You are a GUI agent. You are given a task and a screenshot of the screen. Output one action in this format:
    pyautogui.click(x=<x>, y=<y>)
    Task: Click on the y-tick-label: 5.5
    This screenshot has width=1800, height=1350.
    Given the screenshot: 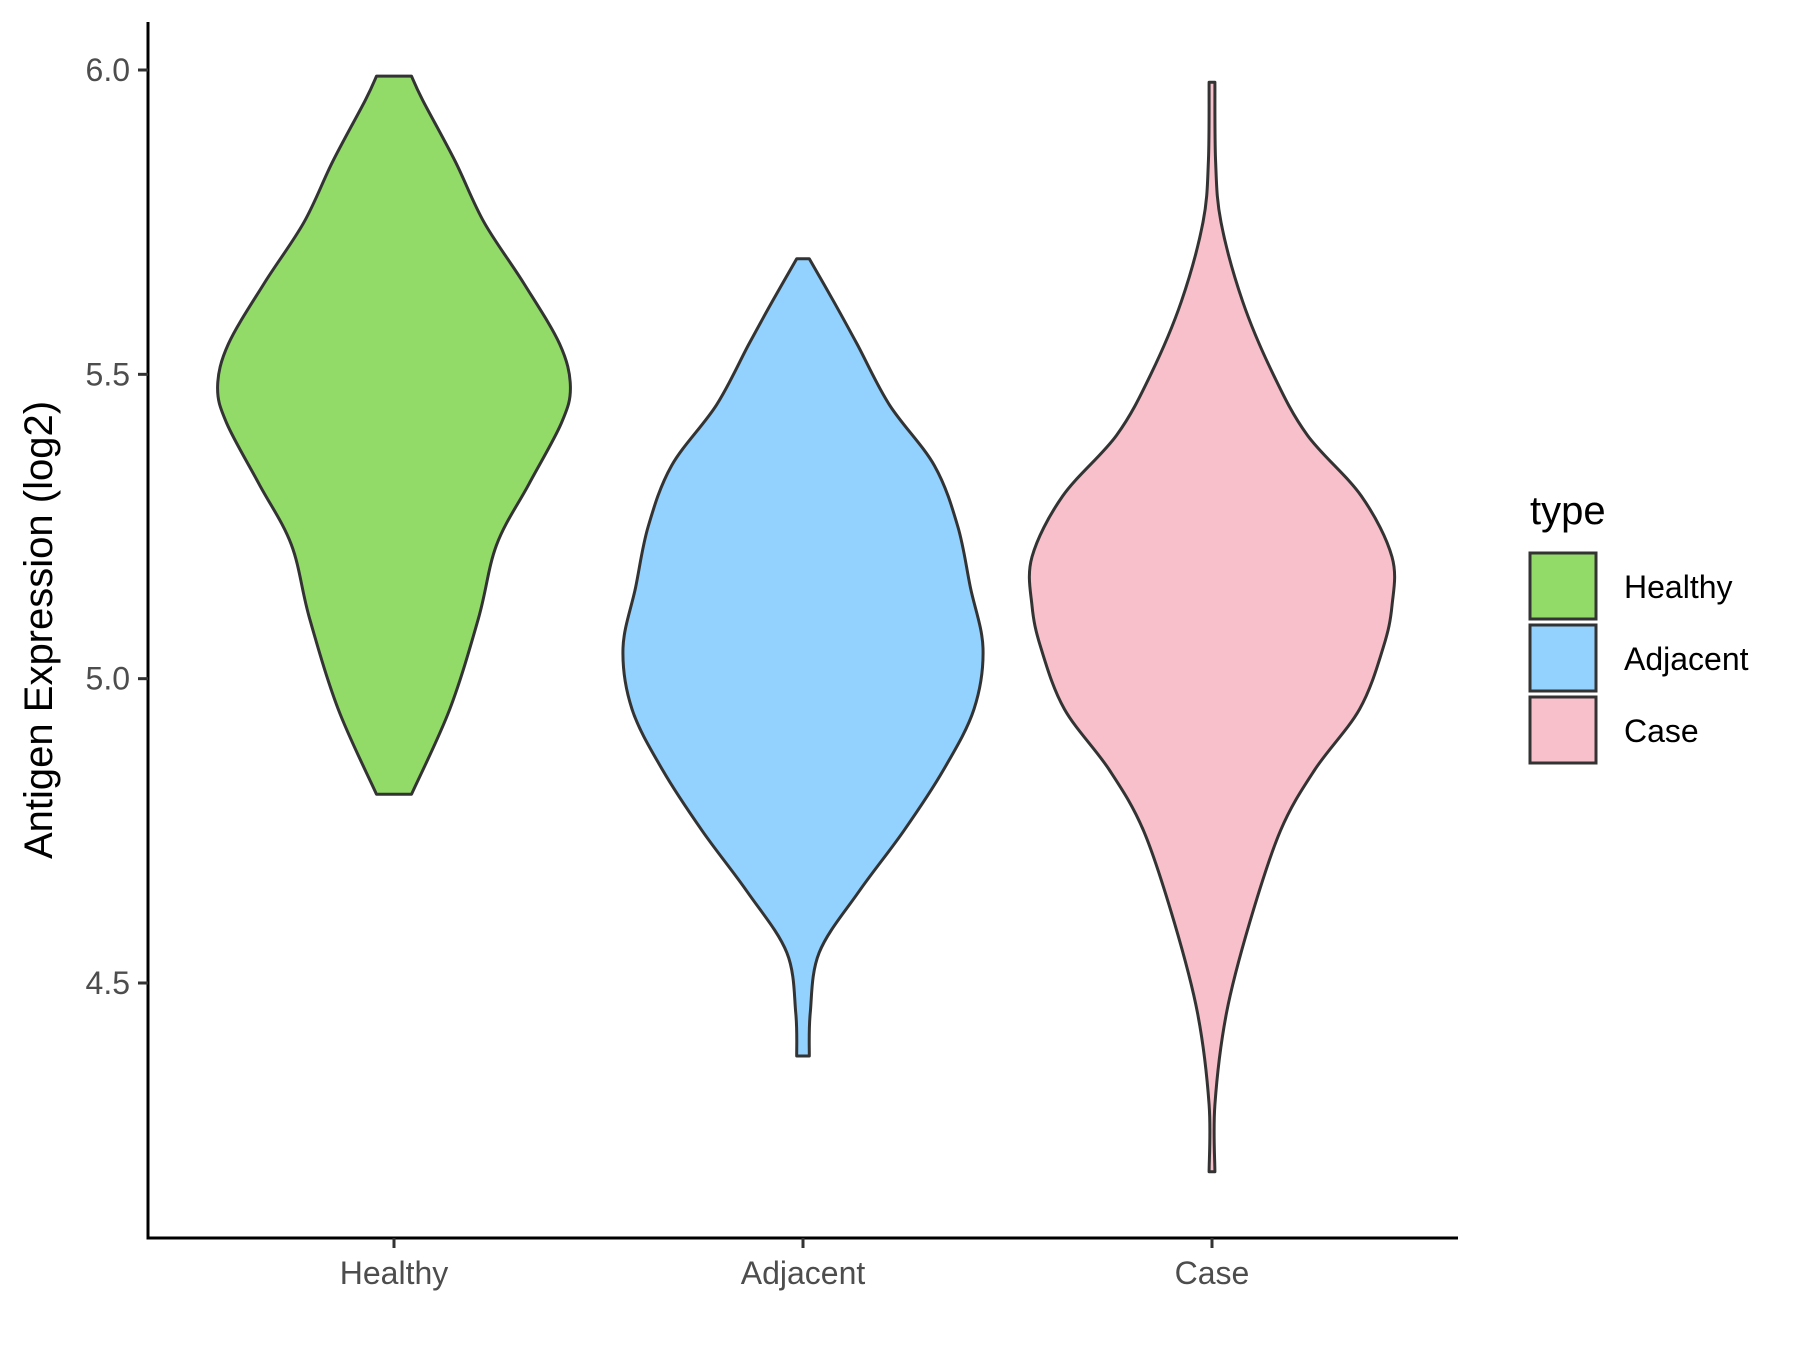 What is the action you would take?
    pyautogui.click(x=108, y=374)
    